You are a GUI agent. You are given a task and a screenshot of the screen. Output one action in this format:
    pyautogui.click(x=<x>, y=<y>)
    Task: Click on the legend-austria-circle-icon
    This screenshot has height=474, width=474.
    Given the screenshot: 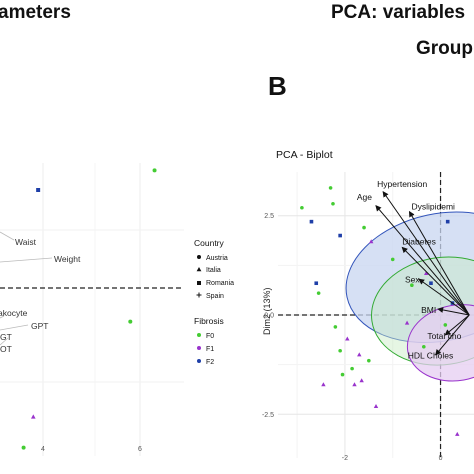 What is the action you would take?
    pyautogui.click(x=199, y=257)
    